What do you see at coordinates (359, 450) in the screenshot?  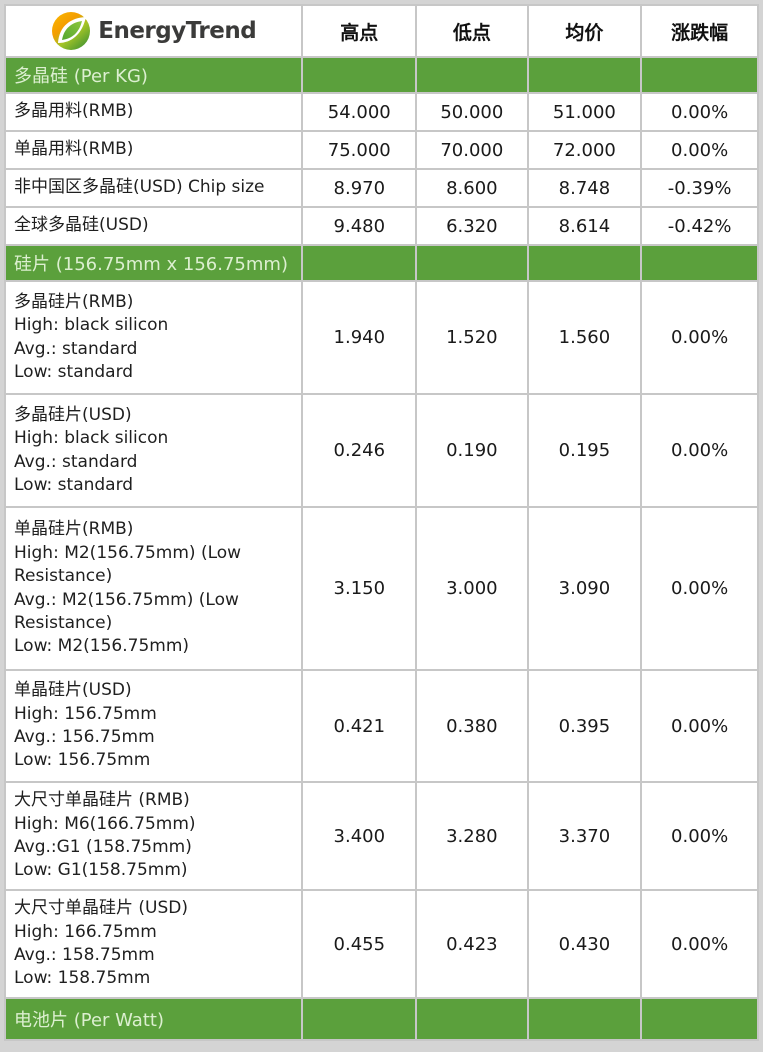 I see `high-value: 0.246` at bounding box center [359, 450].